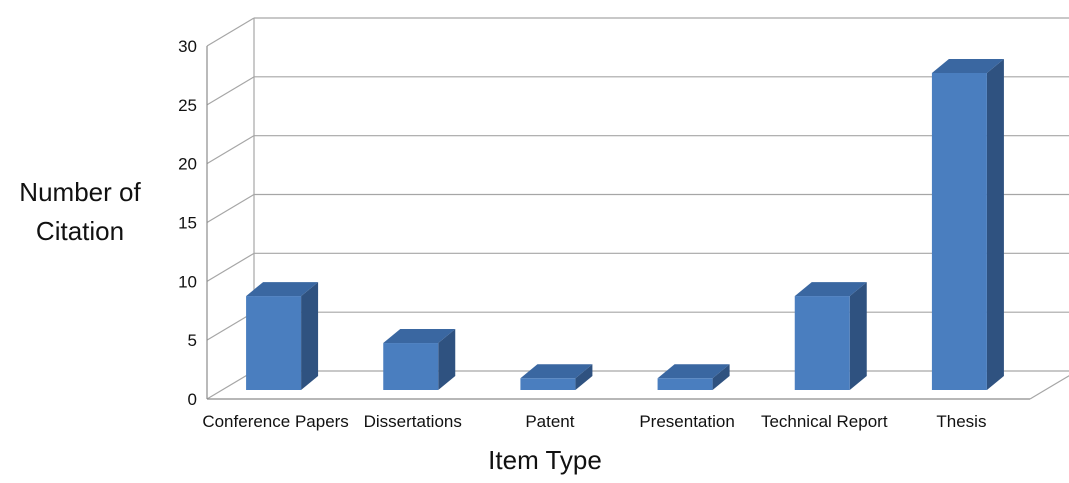 The width and height of the screenshot is (1069, 483). I want to click on bar-patent, so click(556, 377).